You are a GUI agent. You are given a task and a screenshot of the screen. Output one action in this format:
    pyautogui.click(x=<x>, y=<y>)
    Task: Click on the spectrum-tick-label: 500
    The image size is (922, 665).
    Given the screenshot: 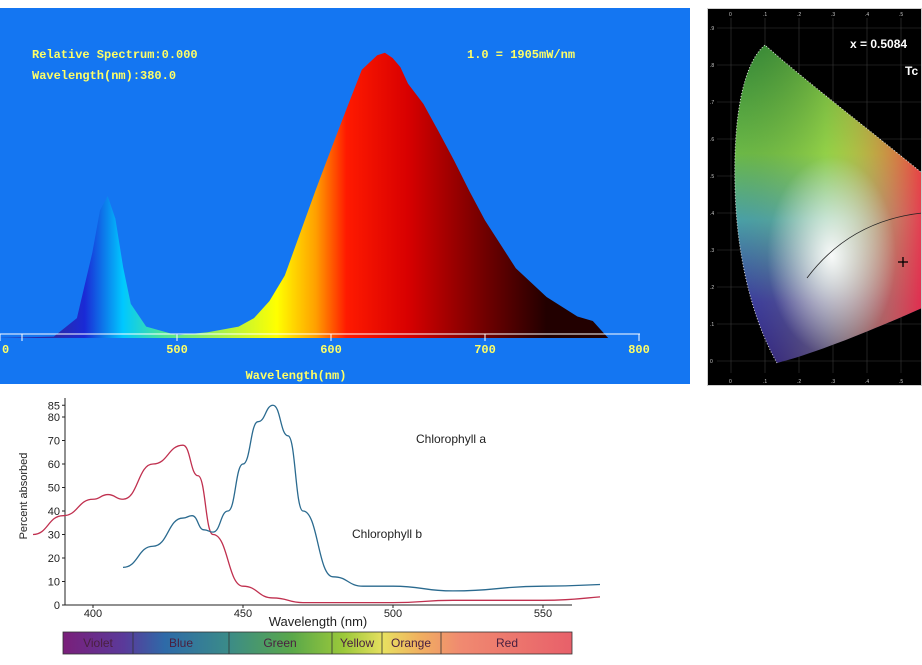 What is the action you would take?
    pyautogui.click(x=177, y=350)
    